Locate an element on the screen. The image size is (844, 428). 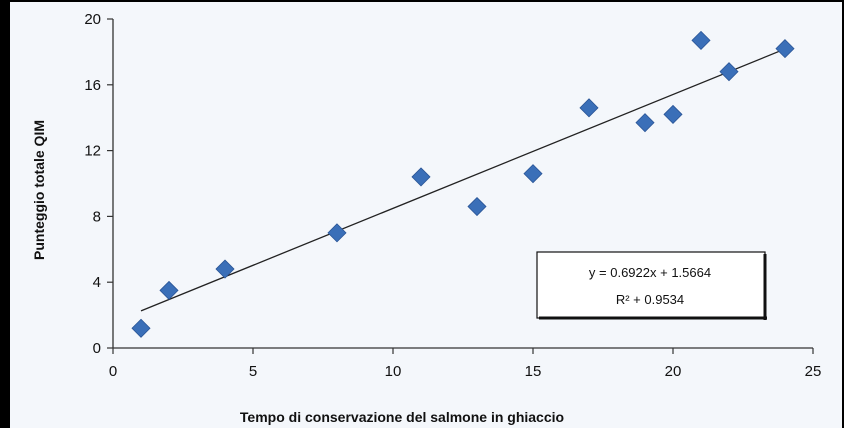
equation-box-border is located at coordinates (651, 285).